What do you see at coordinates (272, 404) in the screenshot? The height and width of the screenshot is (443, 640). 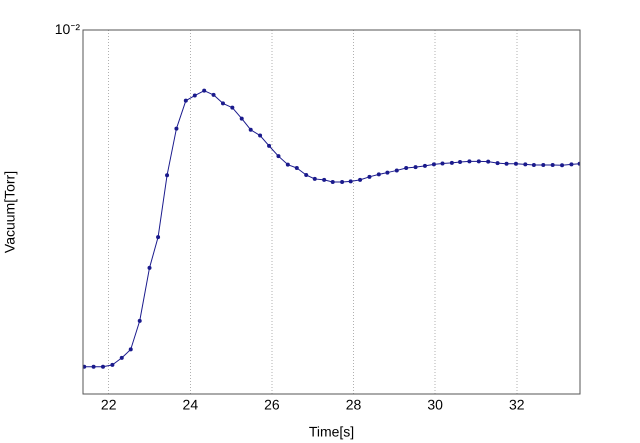 I see `x-tick-label: 26` at bounding box center [272, 404].